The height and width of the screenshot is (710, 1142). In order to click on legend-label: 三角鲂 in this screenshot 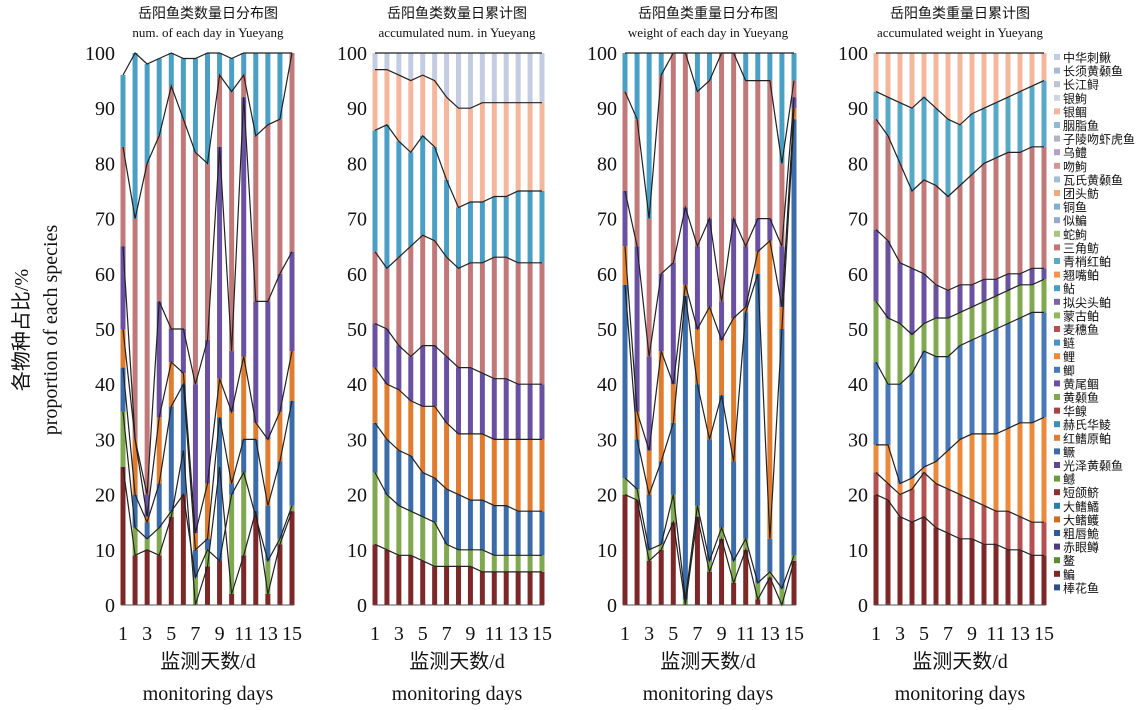, I will do `click(1081, 248)`.